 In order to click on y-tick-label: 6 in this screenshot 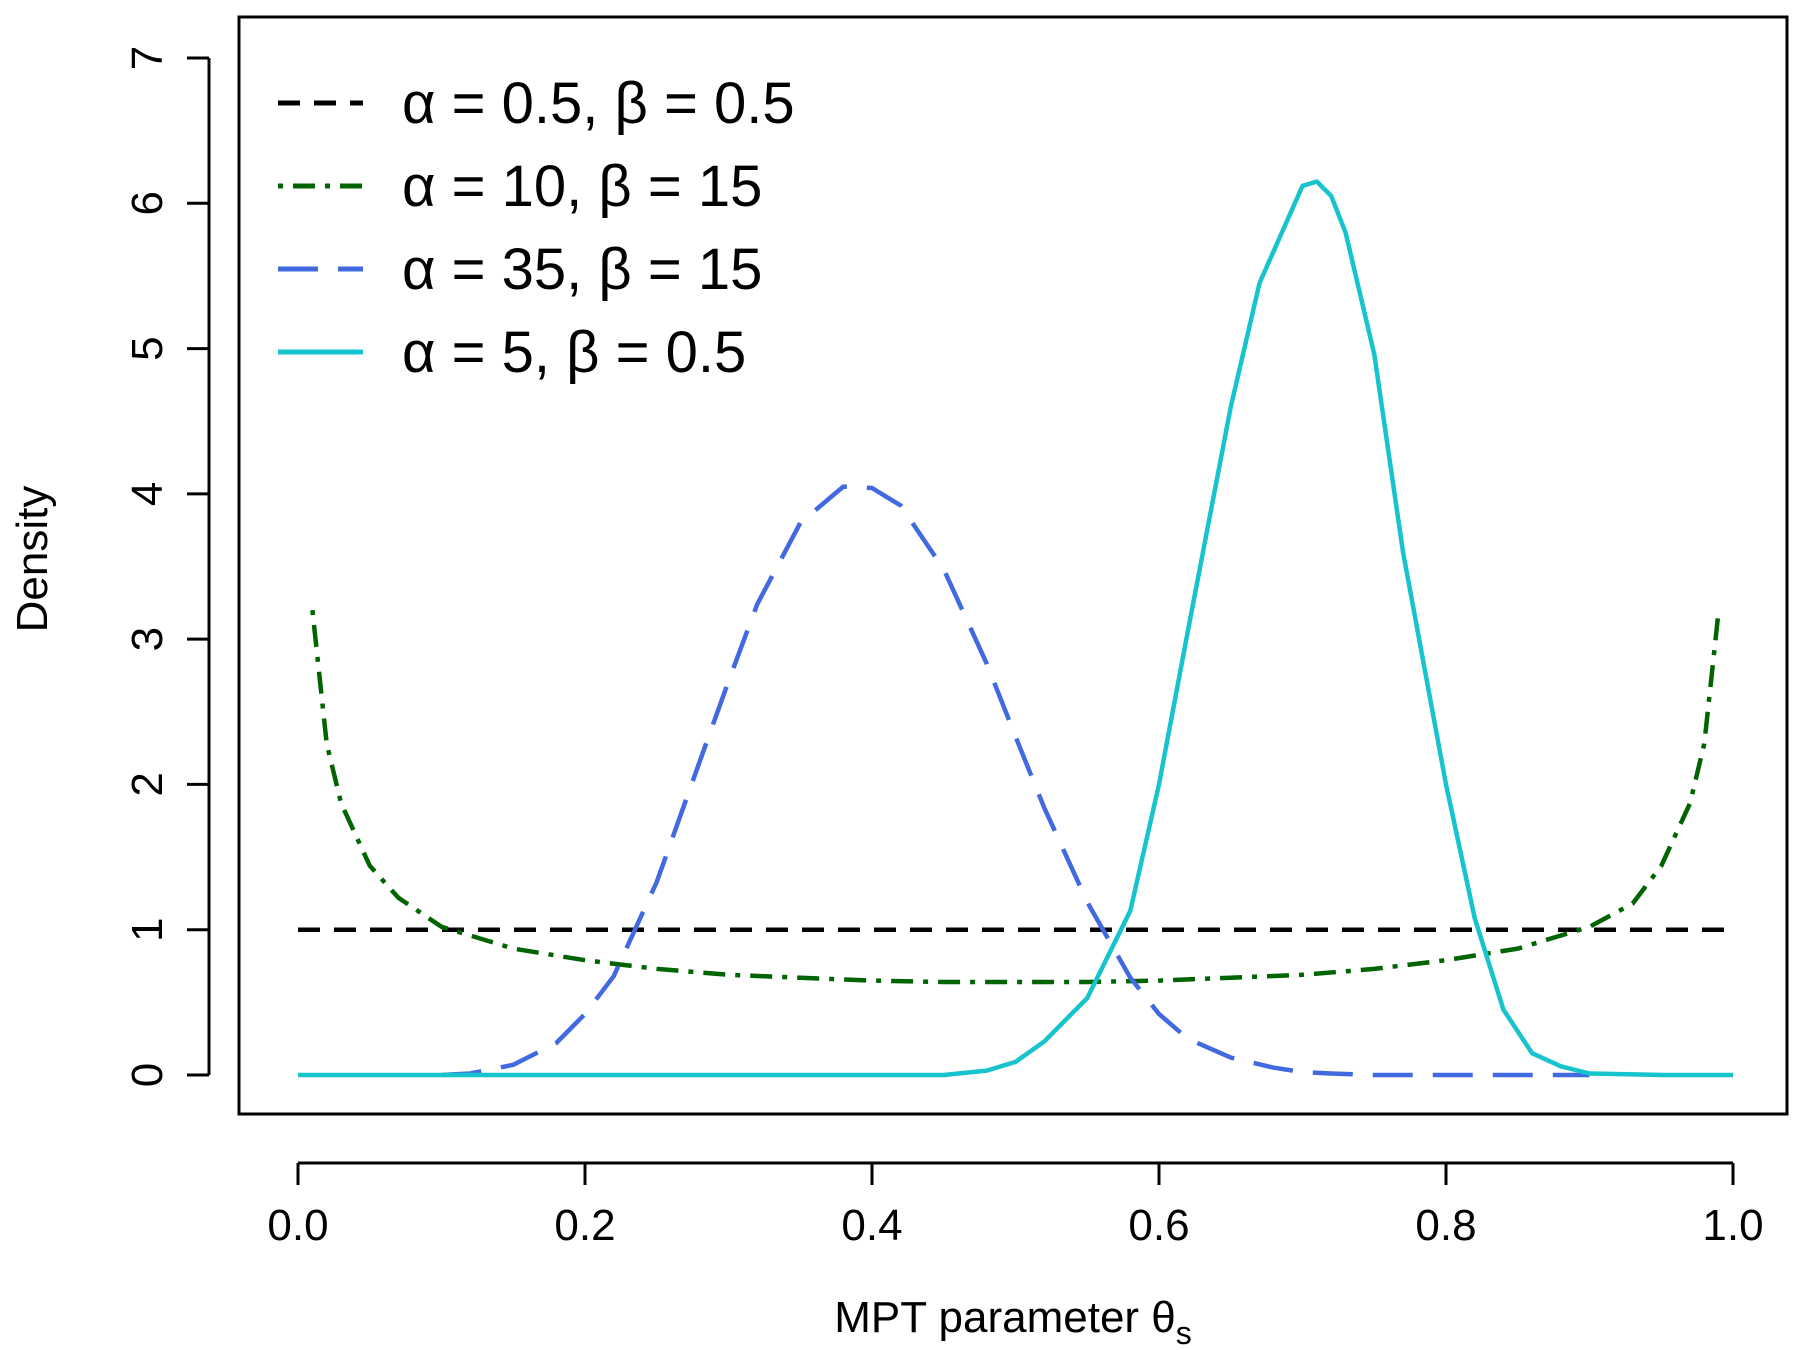, I will do `click(147, 203)`.